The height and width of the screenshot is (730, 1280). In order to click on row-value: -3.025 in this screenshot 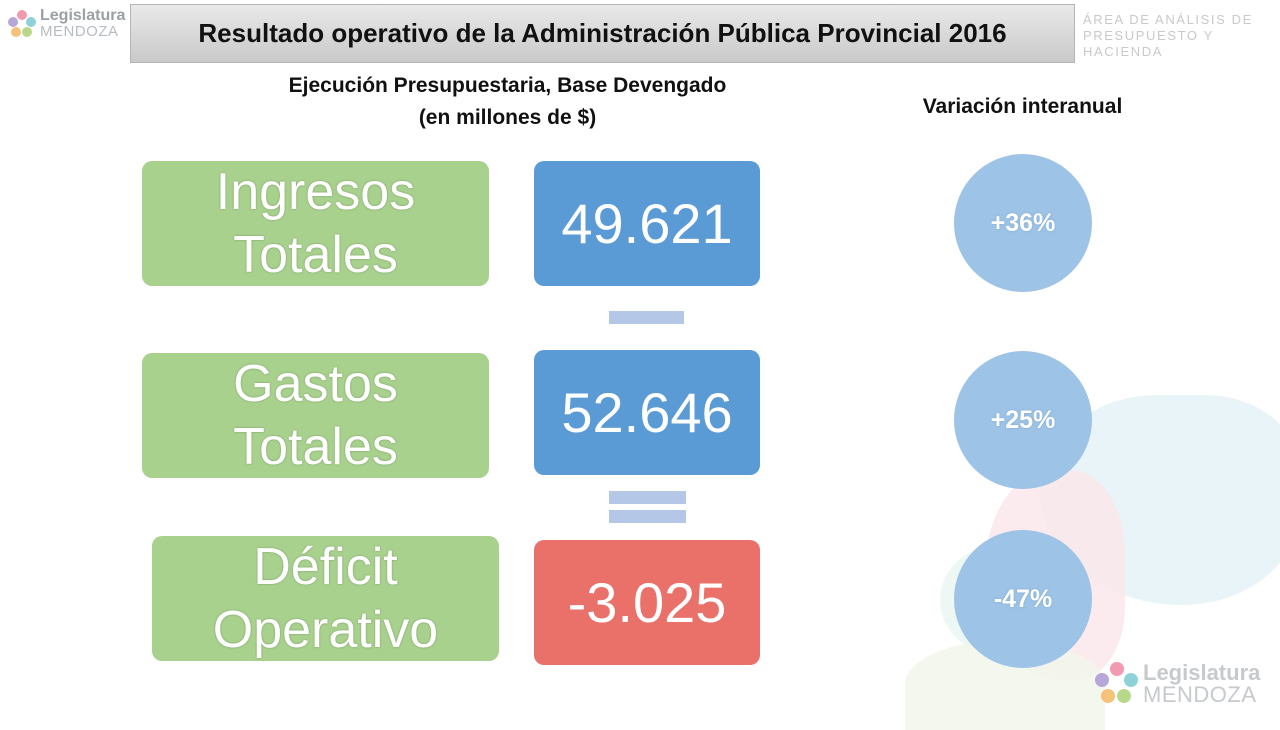, I will do `click(647, 602)`.